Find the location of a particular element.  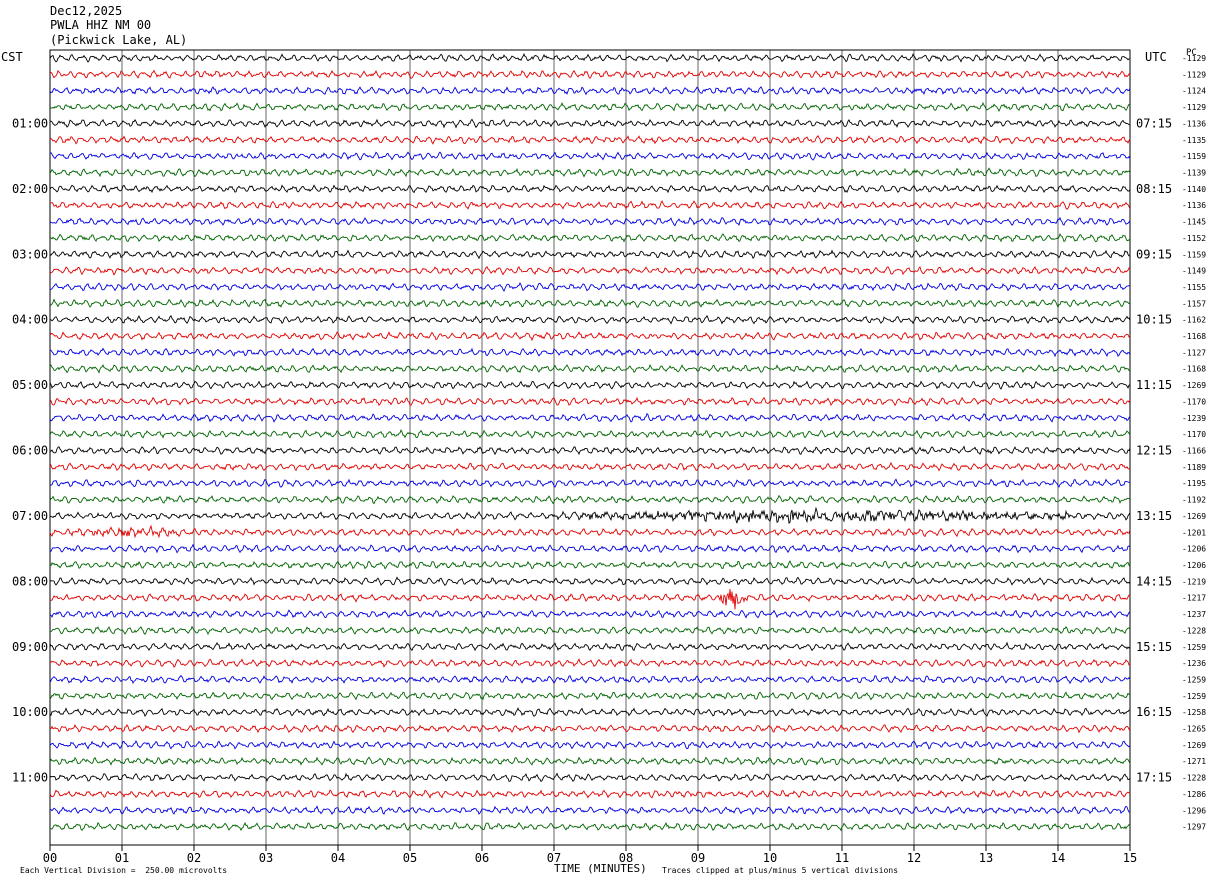

trace-value-label: -1239 is located at coordinates (1194, 418).